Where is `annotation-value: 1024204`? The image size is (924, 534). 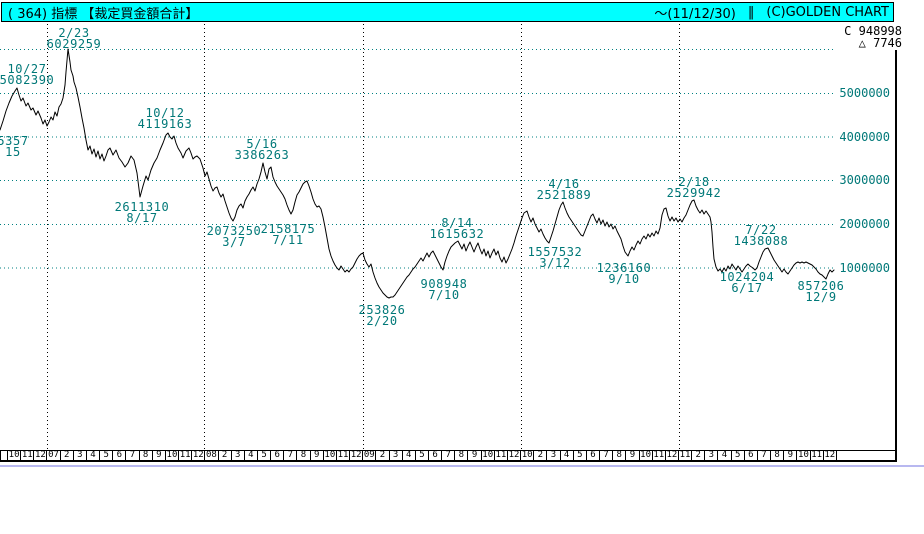 annotation-value: 1024204 is located at coordinates (747, 277).